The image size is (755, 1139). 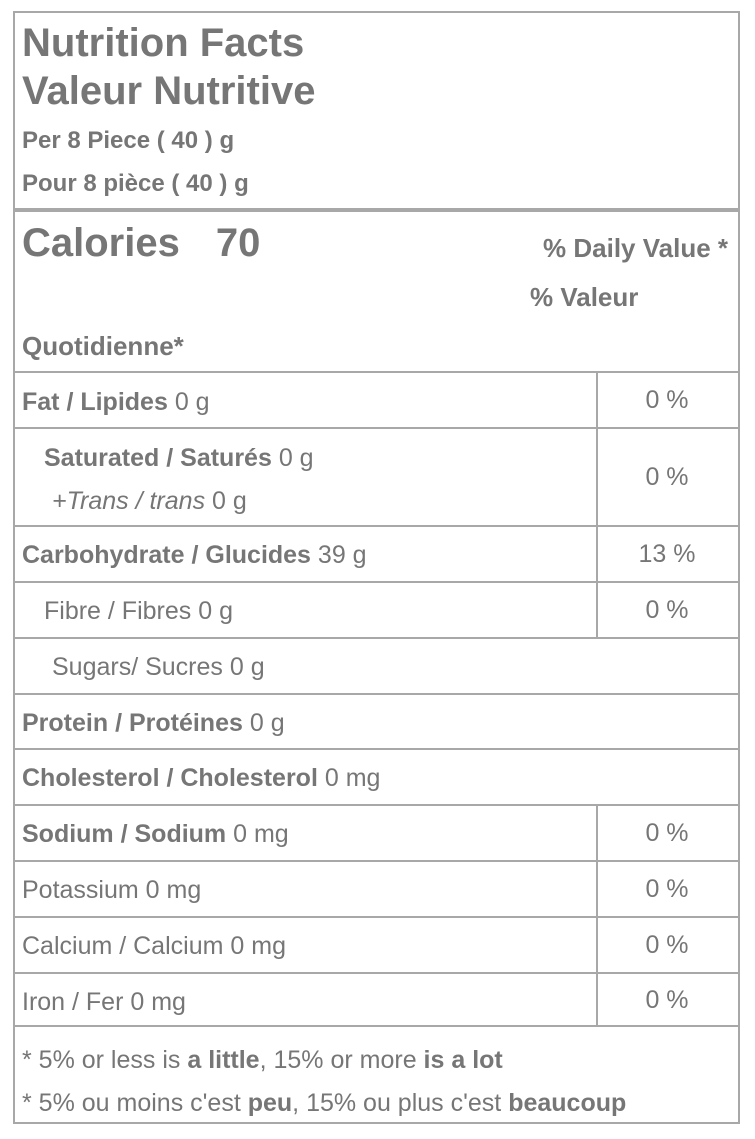 What do you see at coordinates (124, 834) in the screenshot?
I see `nutrient-name: Sodium / Sodium` at bounding box center [124, 834].